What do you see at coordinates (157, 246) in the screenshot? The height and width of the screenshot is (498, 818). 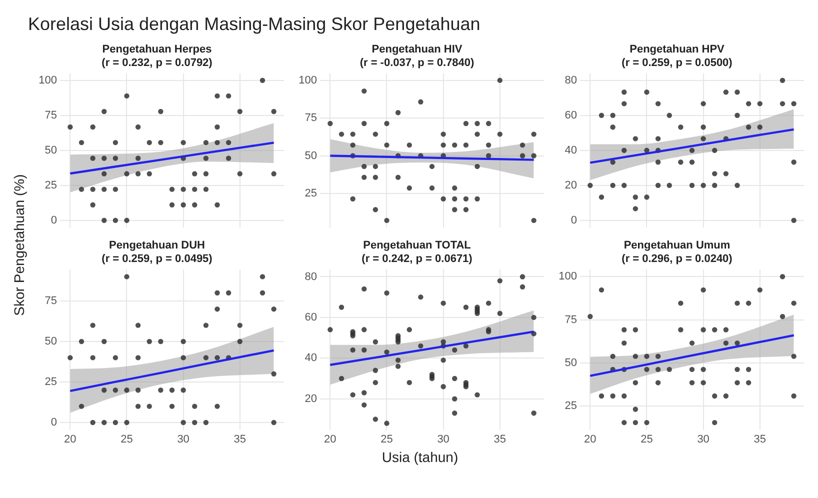 I see `chart-title: Pengetahuan DUH` at bounding box center [157, 246].